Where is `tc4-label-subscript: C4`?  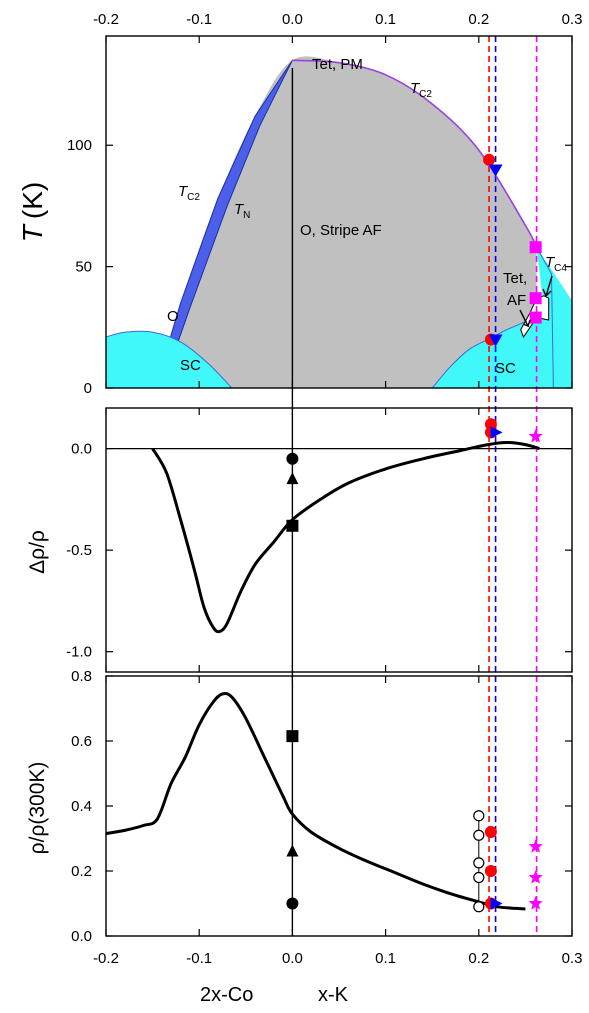
tc4-label-subscript: C4 is located at coordinates (560, 268).